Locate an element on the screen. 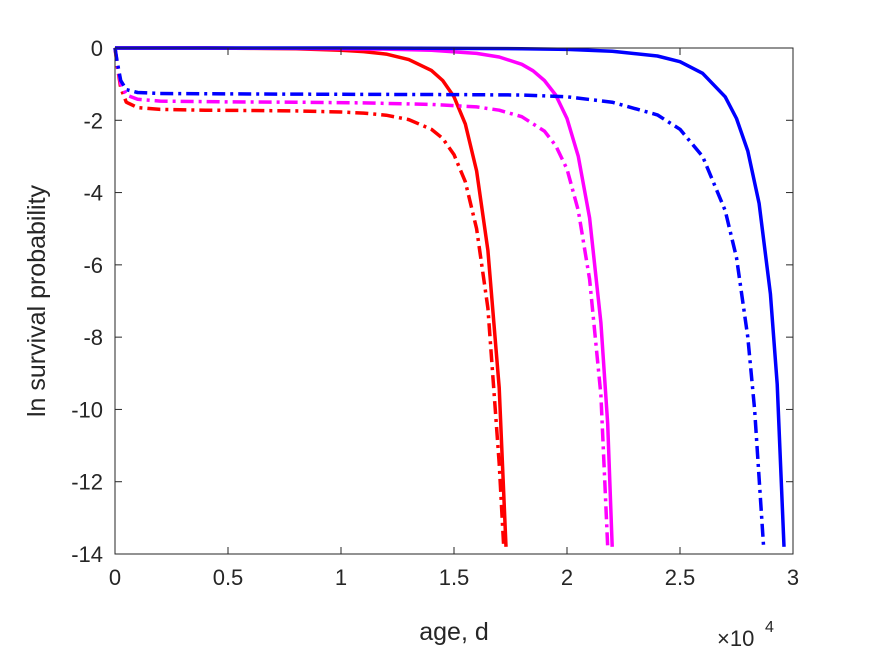  x-axis-multiplier: ×10 4 is located at coordinates (745, 635).